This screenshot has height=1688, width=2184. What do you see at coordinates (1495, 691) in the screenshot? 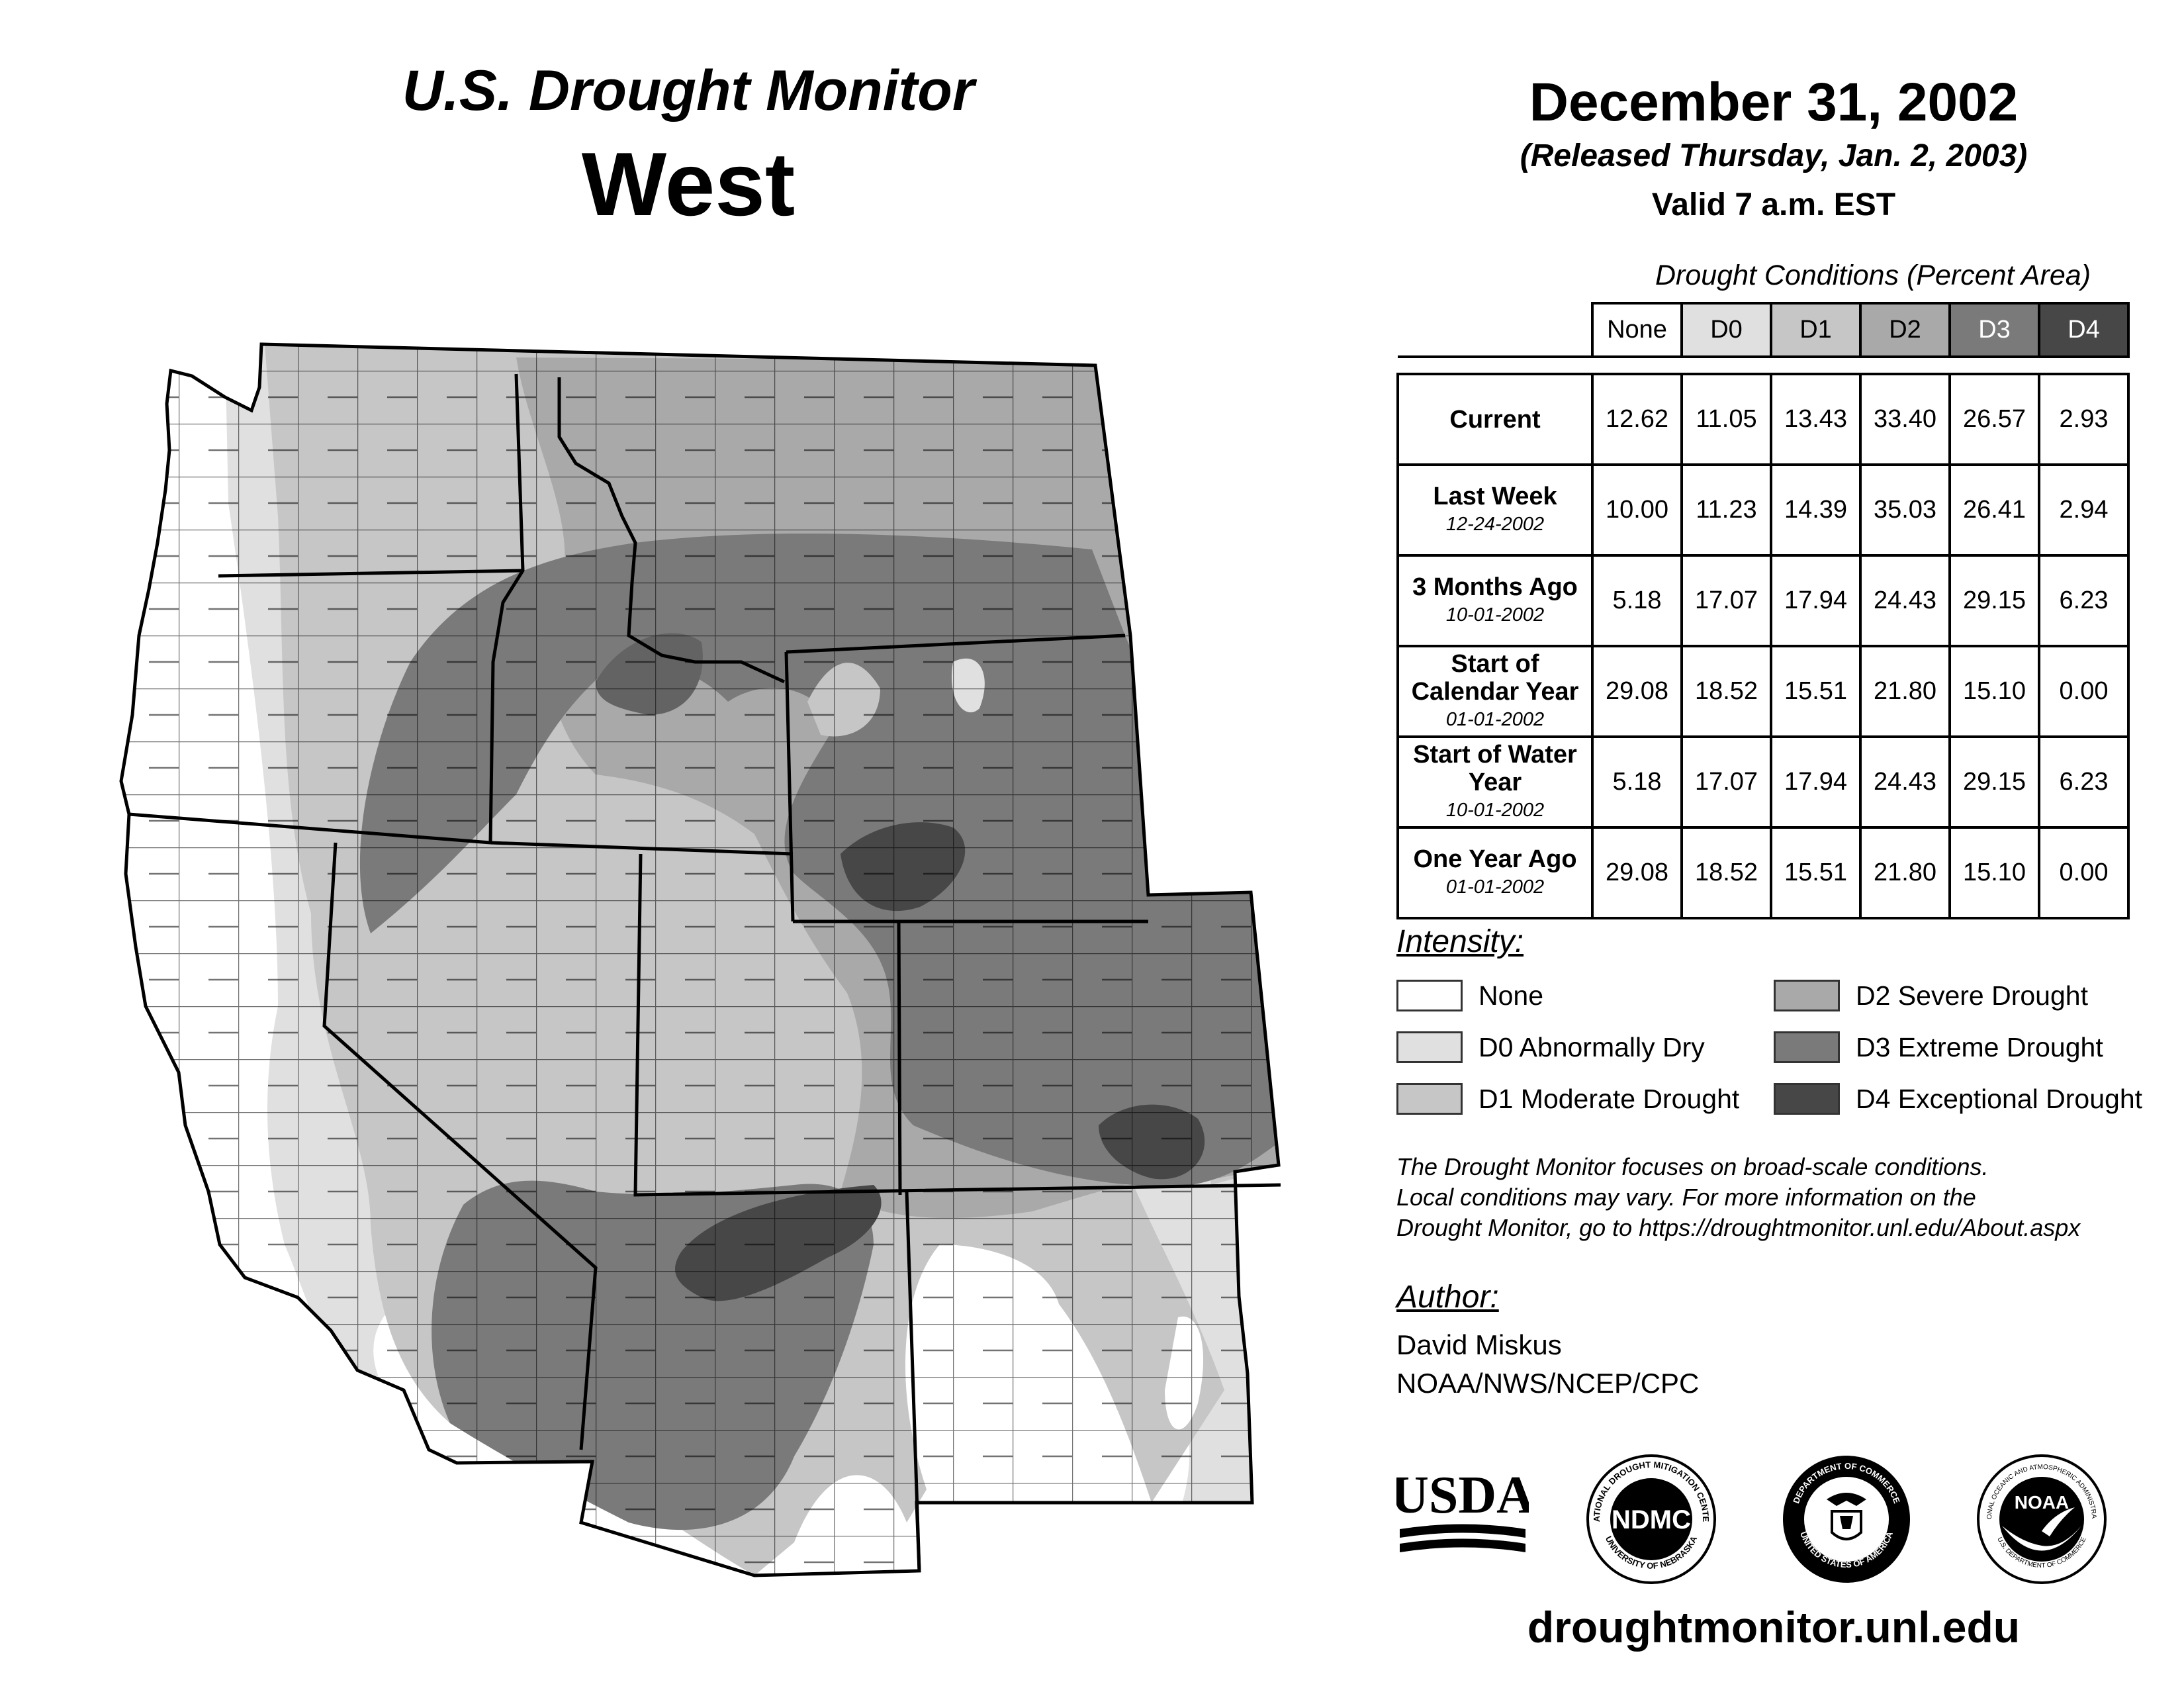
I see `row-label: Start of Calendar Year 01-01-2002` at bounding box center [1495, 691].